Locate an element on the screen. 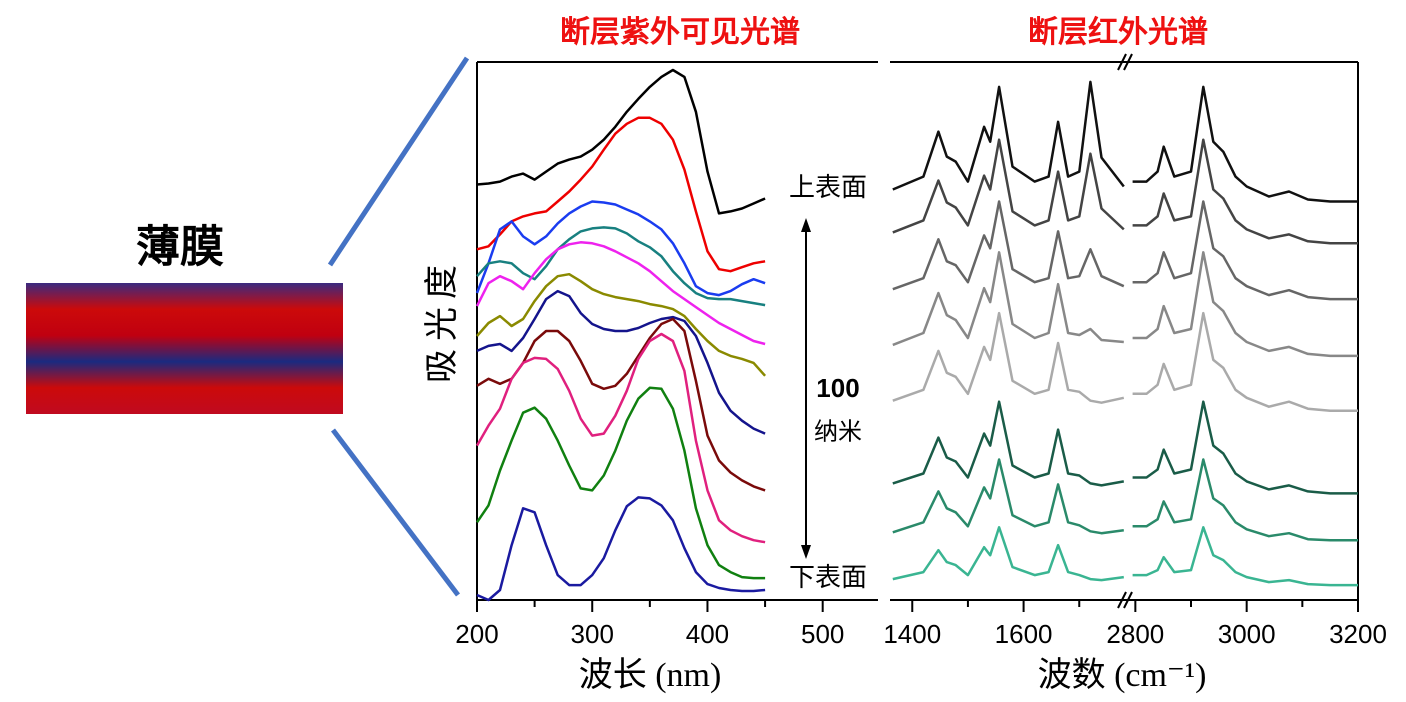 This screenshot has width=1406, height=702. annotation: 100 is located at coordinates (837, 388).